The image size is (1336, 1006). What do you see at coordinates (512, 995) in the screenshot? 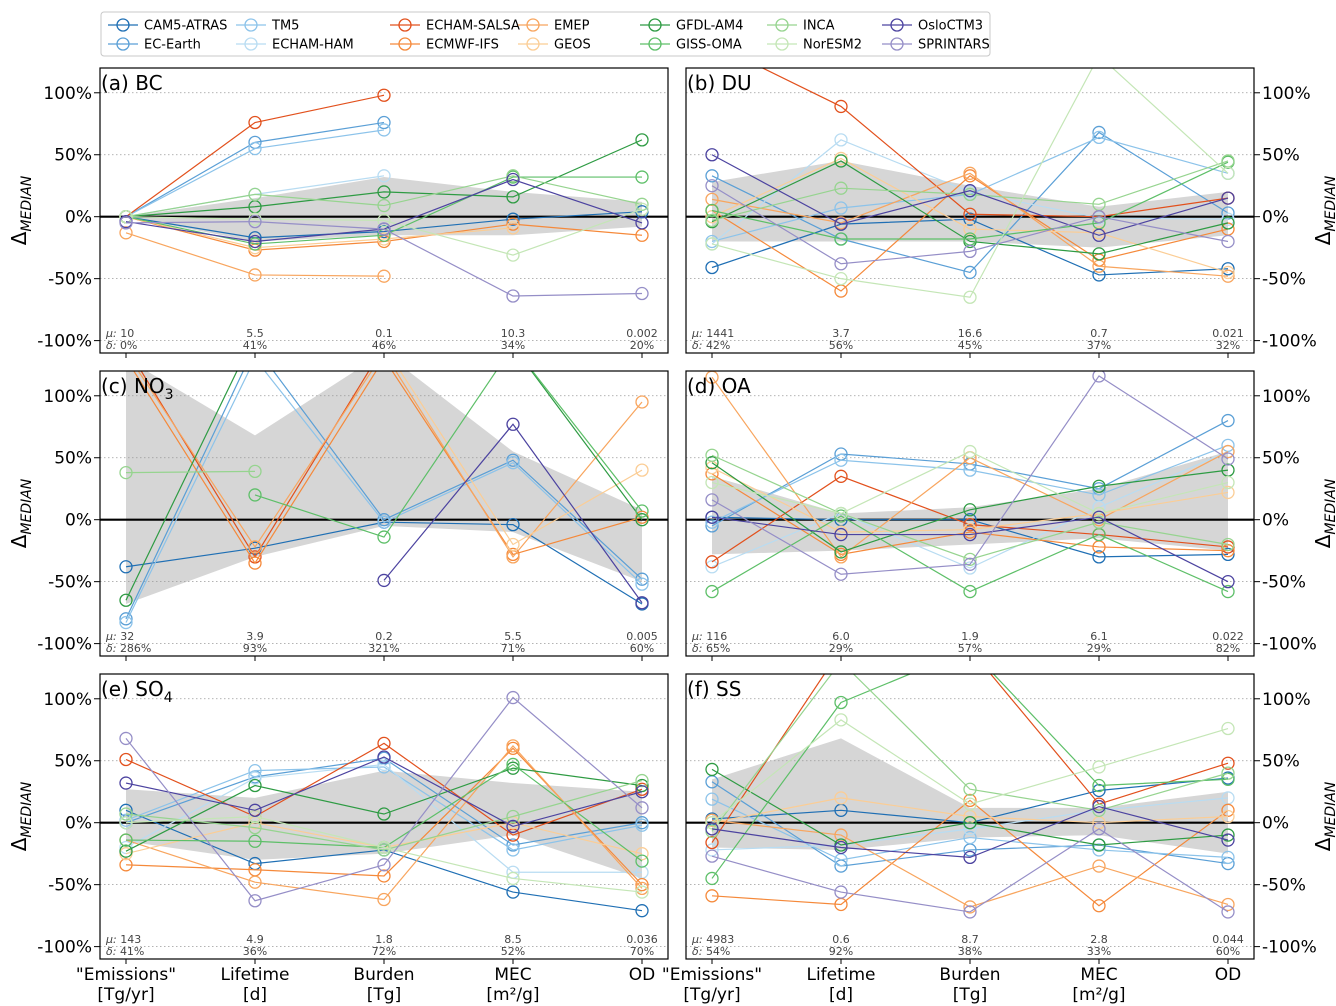
I see `x-category-unit: [m²/g]` at bounding box center [512, 995].